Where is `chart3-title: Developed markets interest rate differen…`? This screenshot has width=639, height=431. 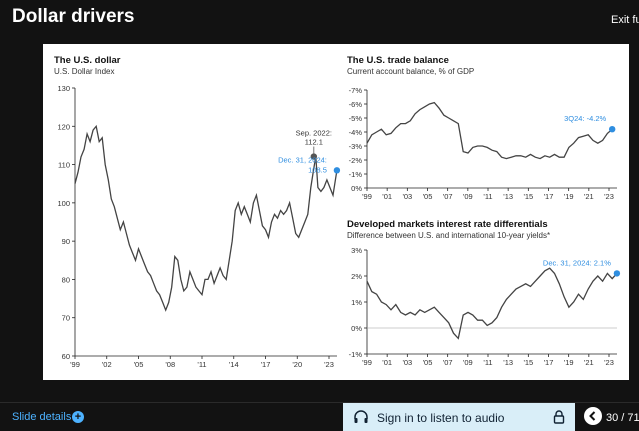
chart3-title: Developed markets interest rate differen… is located at coordinates (447, 224).